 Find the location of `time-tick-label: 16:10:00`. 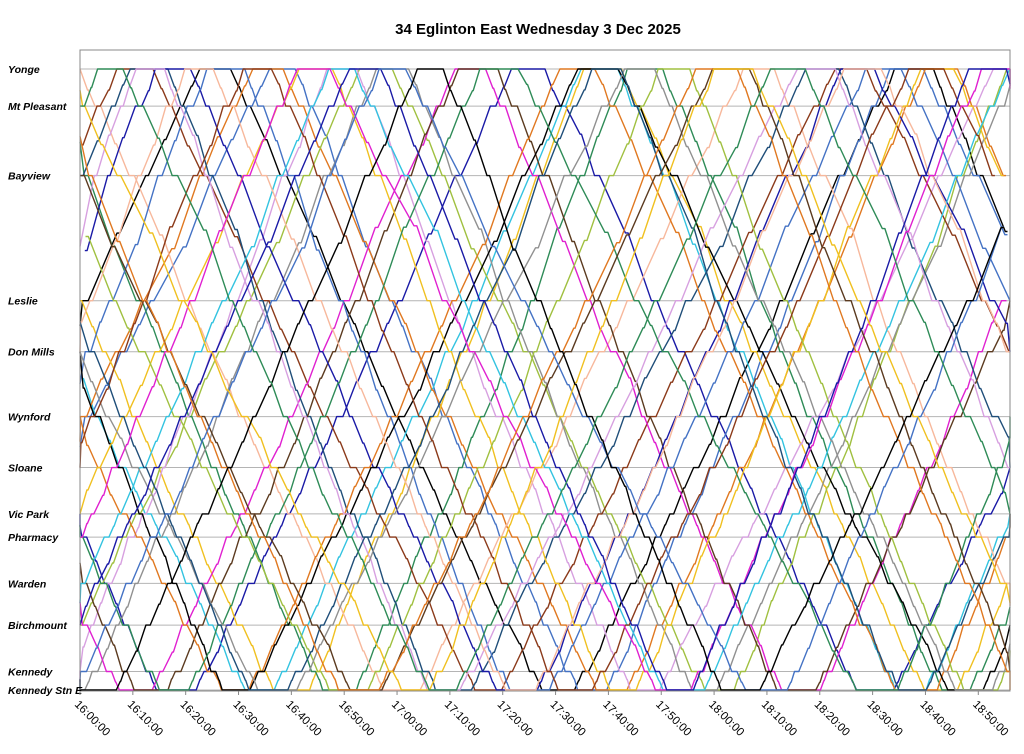

time-tick-label: 16:10:00 is located at coordinates (145, 719).